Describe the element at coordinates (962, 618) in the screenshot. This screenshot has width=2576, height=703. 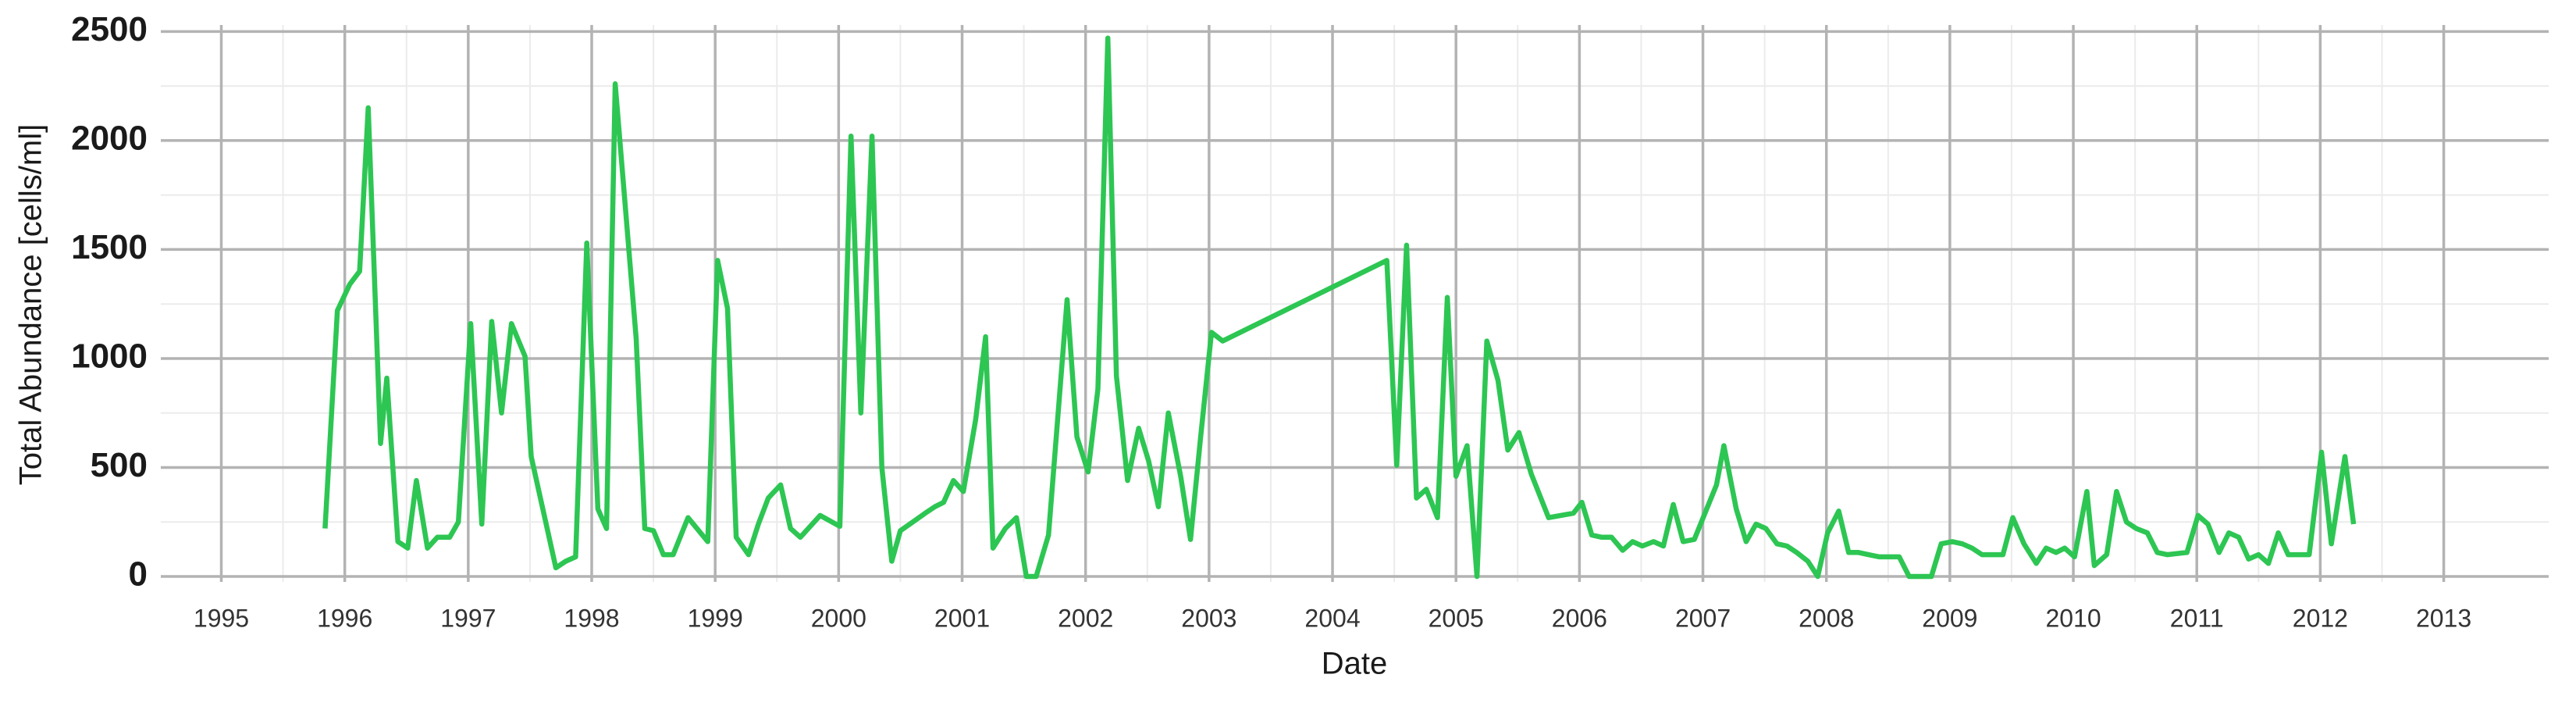
I see `x-tick-label: 2001` at that location.